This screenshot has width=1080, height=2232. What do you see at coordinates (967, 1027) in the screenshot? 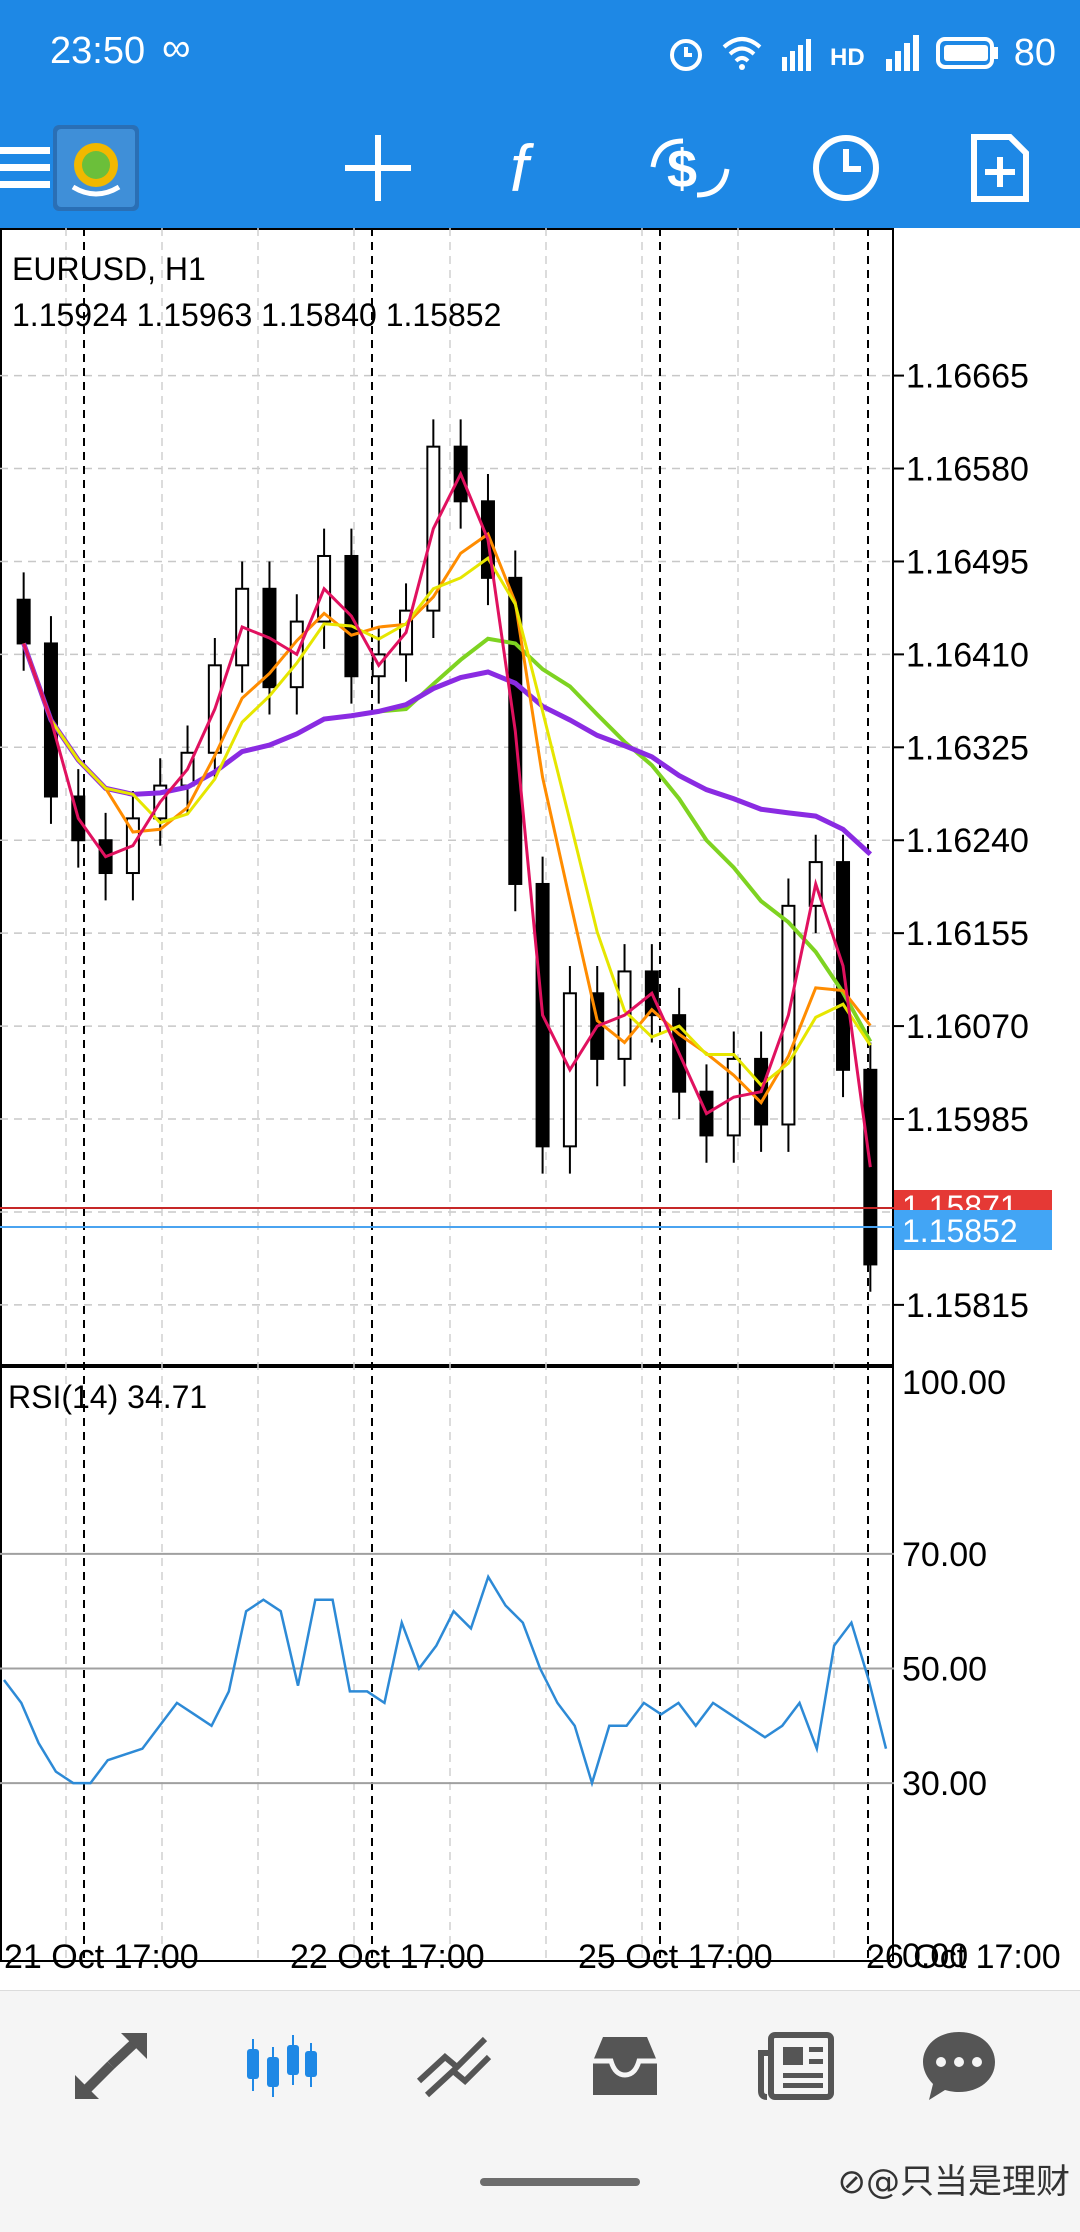
I see `price-tick-label: 1.16070` at bounding box center [967, 1027].